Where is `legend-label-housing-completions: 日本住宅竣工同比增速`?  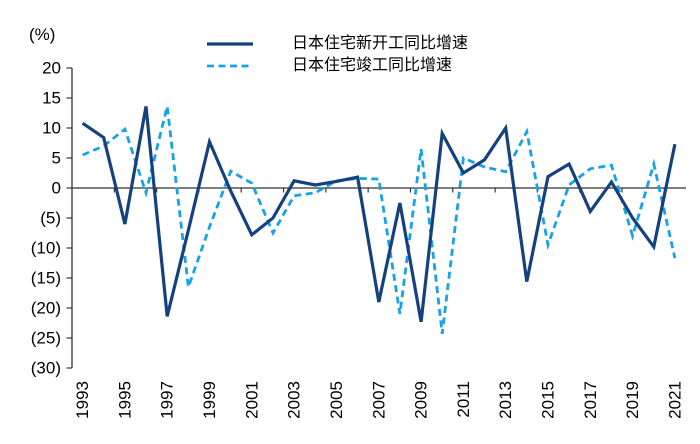 legend-label-housing-completions: 日本住宅竣工同比增速 is located at coordinates (372, 65).